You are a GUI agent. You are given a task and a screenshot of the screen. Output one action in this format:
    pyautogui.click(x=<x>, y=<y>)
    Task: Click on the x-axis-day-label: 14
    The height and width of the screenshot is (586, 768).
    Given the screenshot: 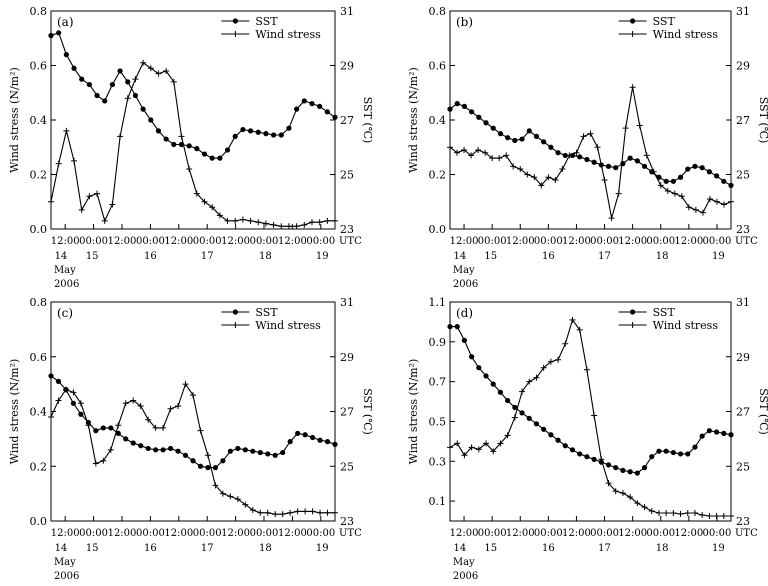 What is the action you would take?
    pyautogui.click(x=61, y=256)
    